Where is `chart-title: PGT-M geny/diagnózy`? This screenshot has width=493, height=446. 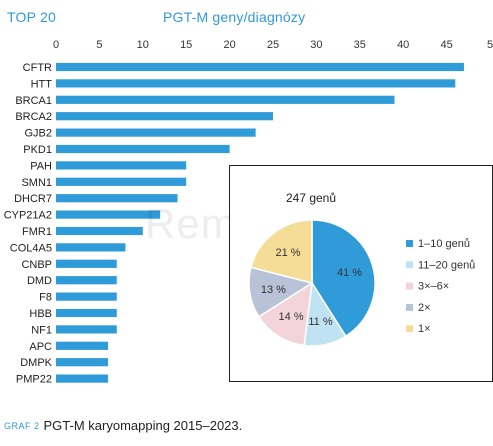
chart-title: PGT-M geny/diagnózy is located at coordinates (234, 17).